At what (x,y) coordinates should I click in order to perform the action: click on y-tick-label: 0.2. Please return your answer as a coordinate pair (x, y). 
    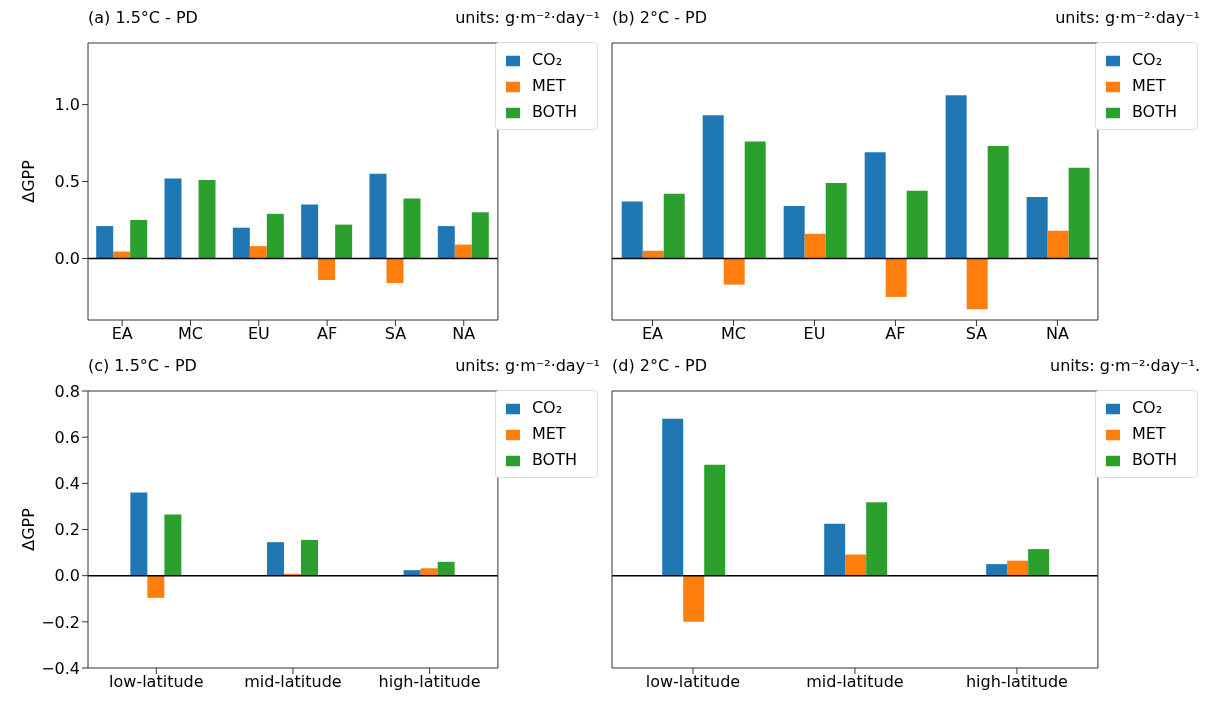
    Looking at the image, I should click on (67, 530).